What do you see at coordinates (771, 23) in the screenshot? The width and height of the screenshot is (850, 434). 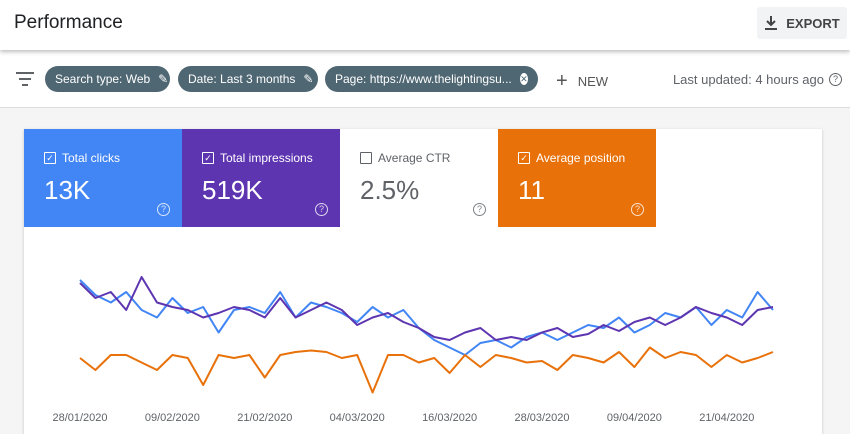 I see `download-icon` at bounding box center [771, 23].